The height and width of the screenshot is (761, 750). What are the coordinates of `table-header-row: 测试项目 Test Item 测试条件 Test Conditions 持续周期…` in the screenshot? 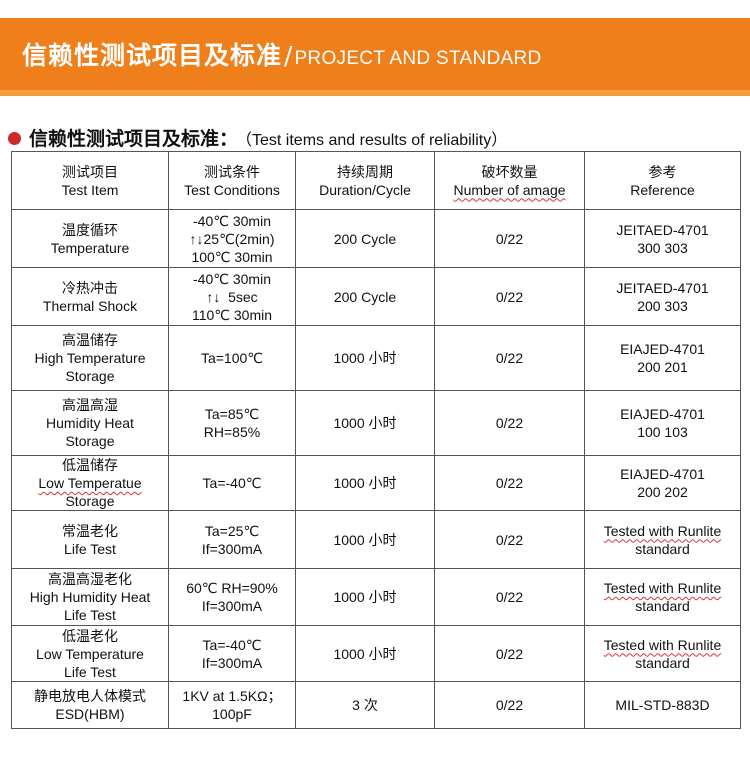 It's located at (376, 180).